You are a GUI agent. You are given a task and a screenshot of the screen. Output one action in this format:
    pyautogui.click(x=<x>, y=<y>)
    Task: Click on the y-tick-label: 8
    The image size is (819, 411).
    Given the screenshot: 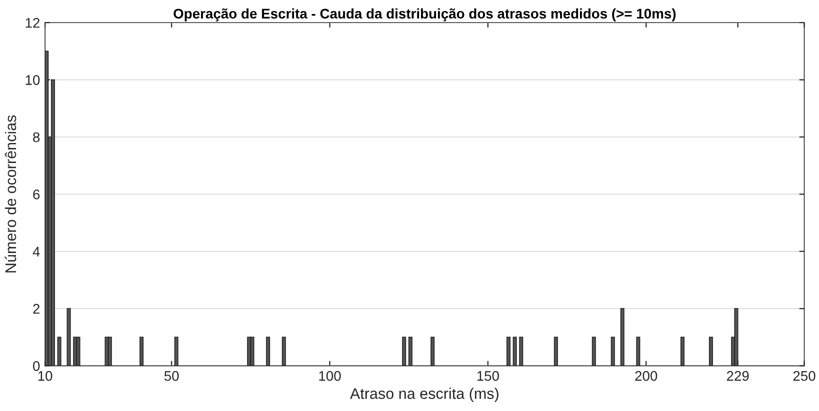 What is the action you would take?
    pyautogui.click(x=36, y=137)
    